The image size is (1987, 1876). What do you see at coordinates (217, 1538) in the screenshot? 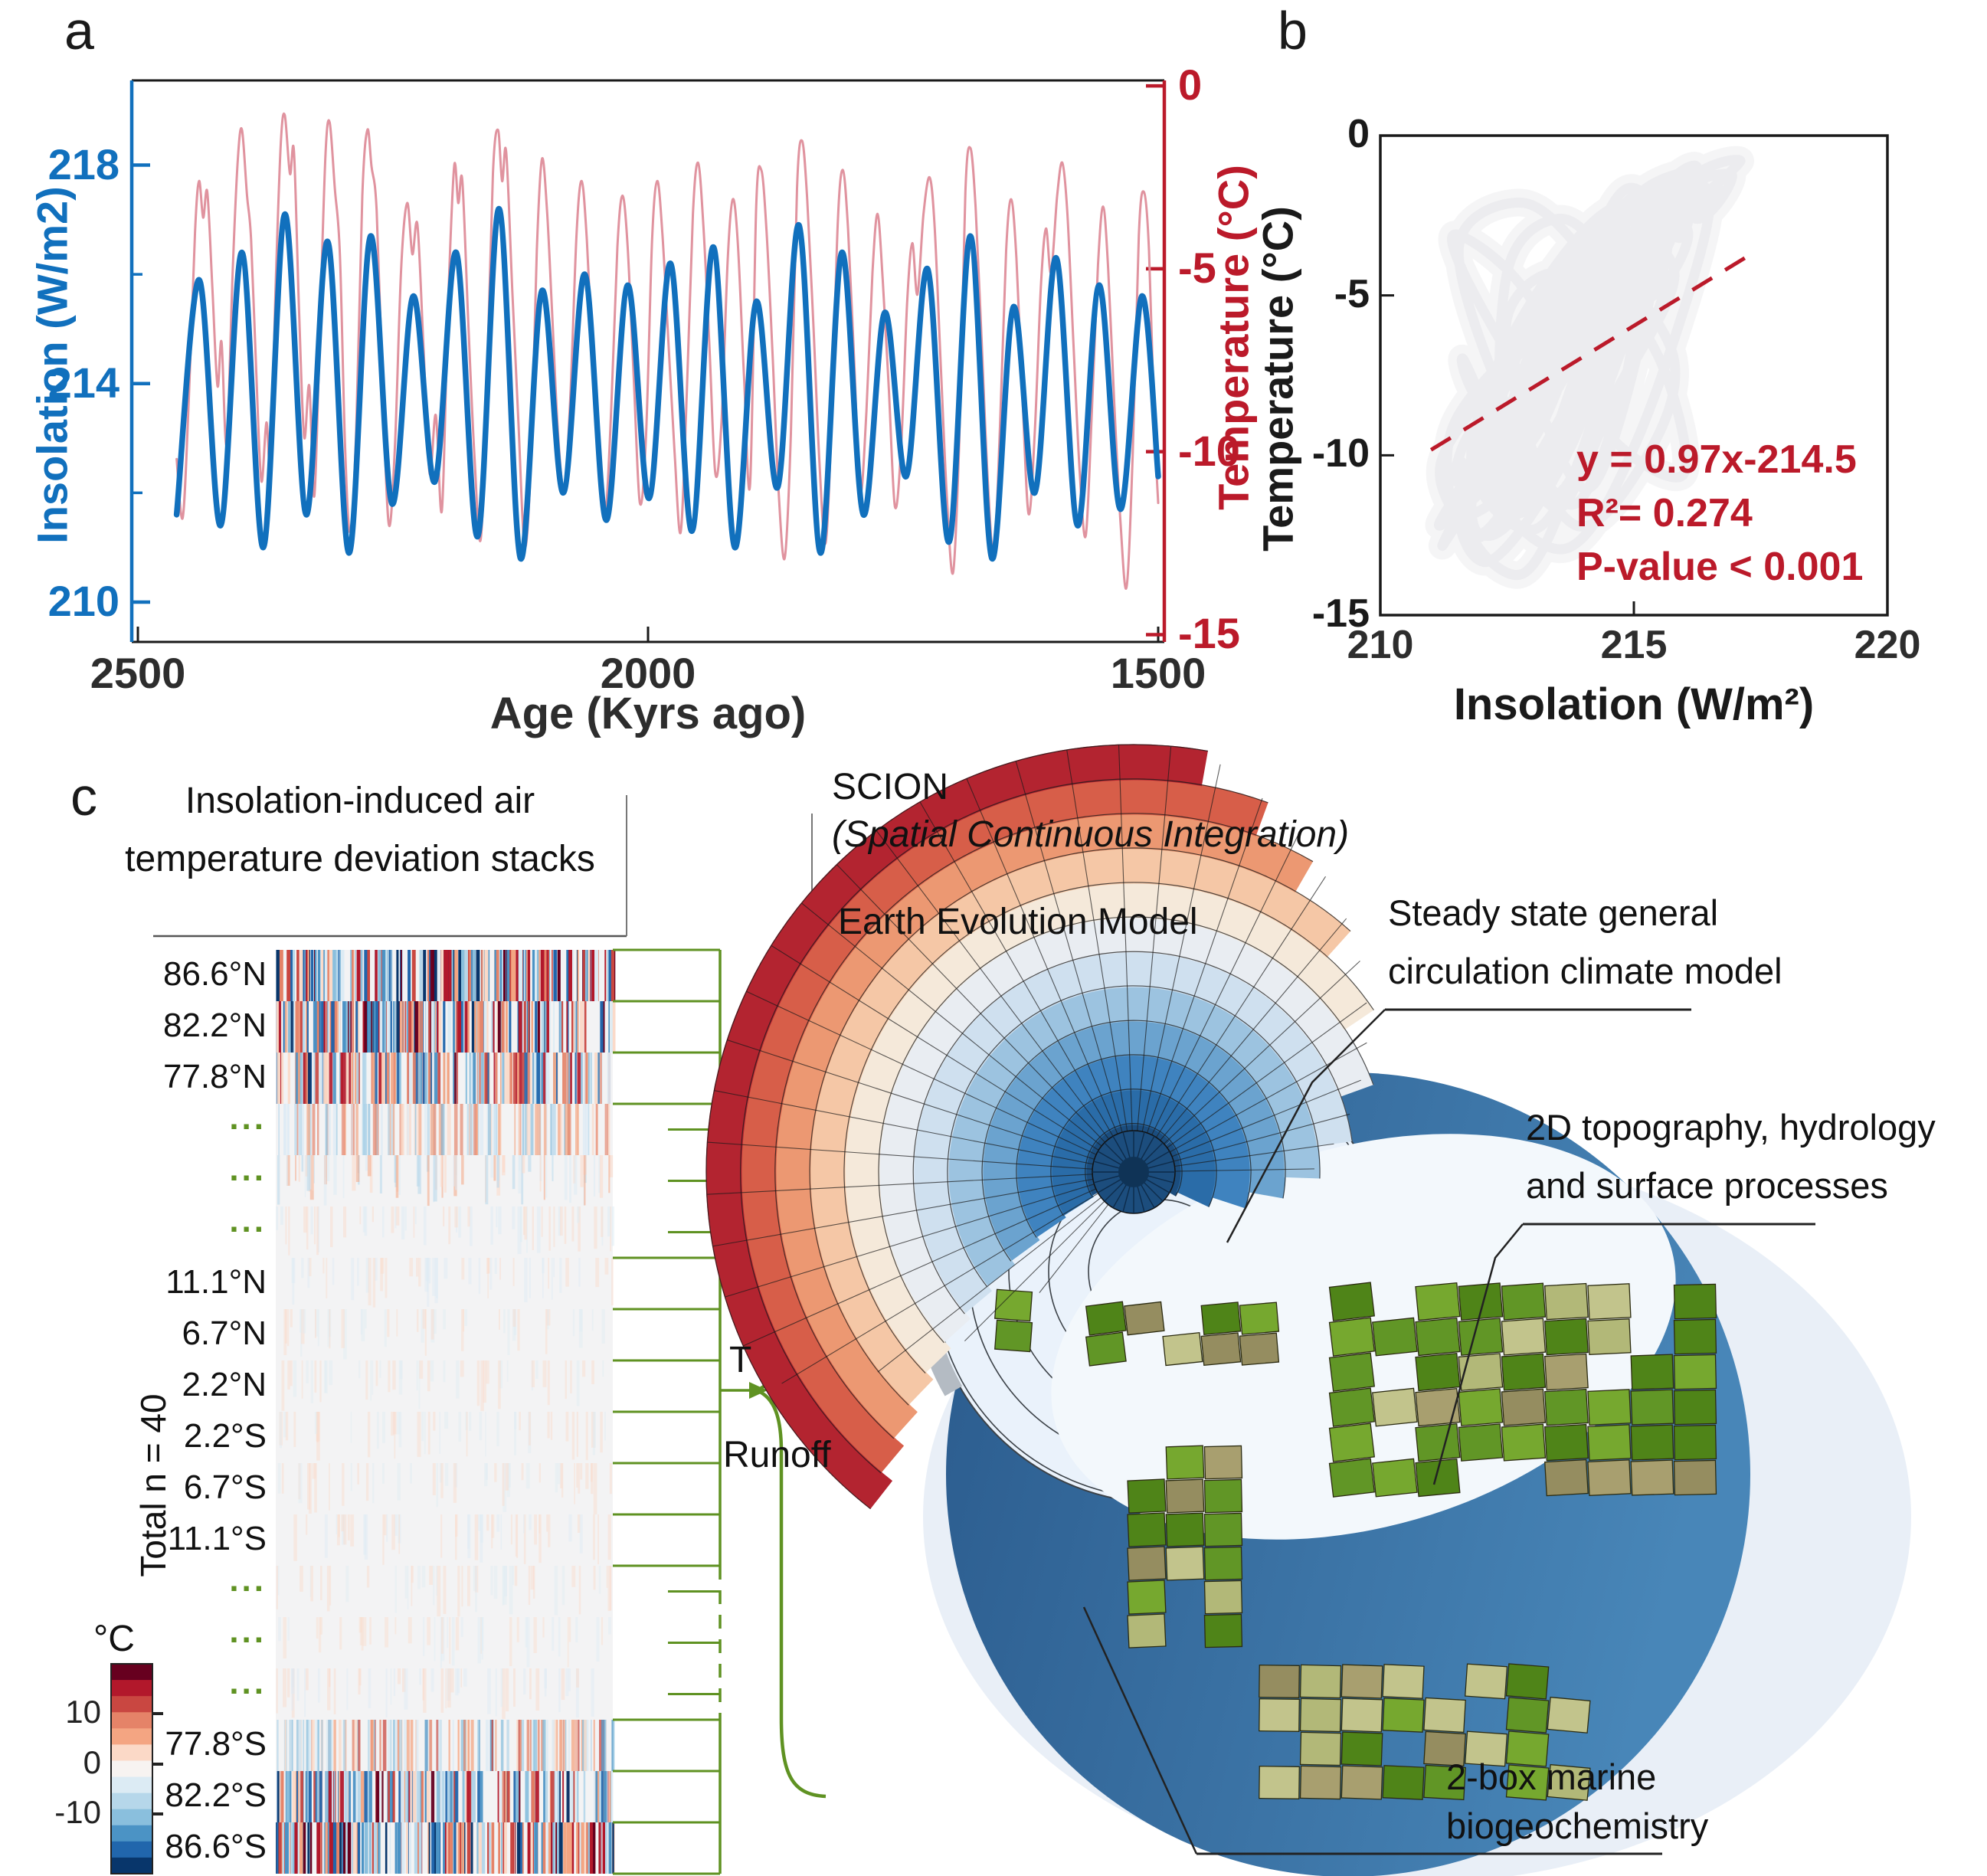
I see `latitude-label: 11.1°S` at bounding box center [217, 1538].